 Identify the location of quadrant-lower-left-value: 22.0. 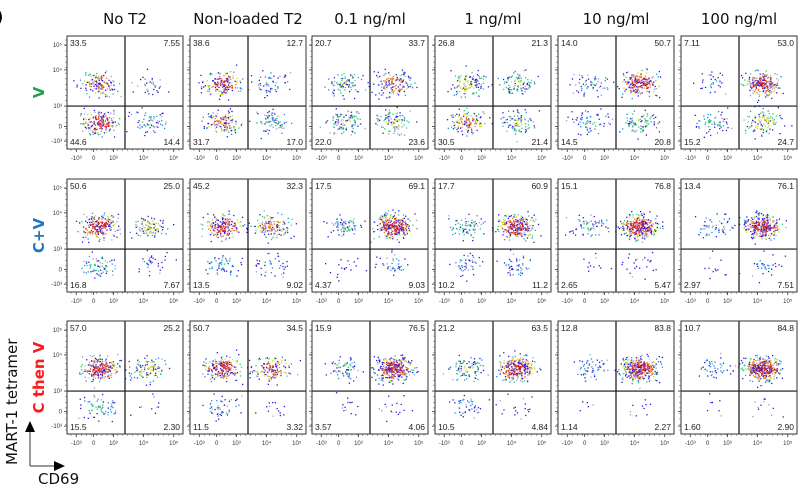
(323, 142).